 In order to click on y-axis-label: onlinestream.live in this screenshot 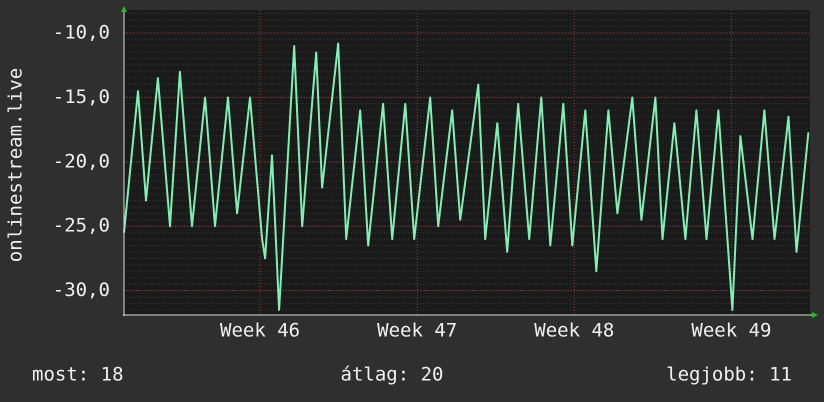, I will do `click(16, 165)`.